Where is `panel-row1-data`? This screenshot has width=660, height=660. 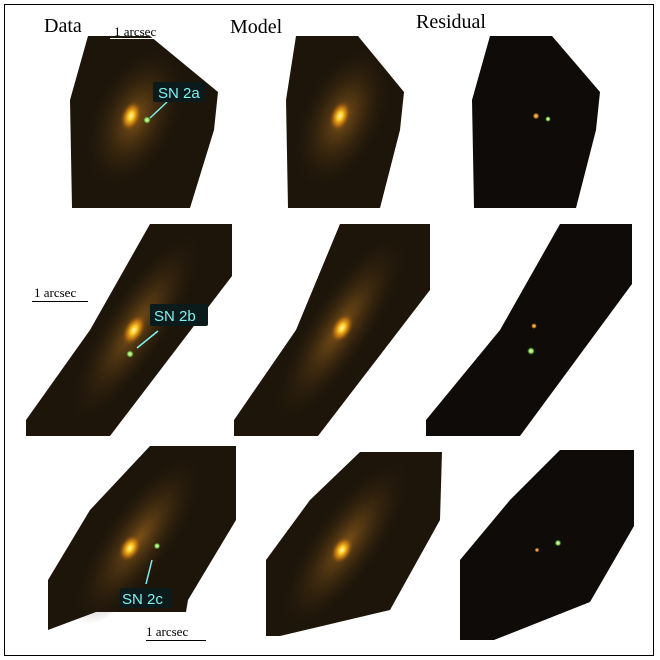 panel-row1-data is located at coordinates (144, 122).